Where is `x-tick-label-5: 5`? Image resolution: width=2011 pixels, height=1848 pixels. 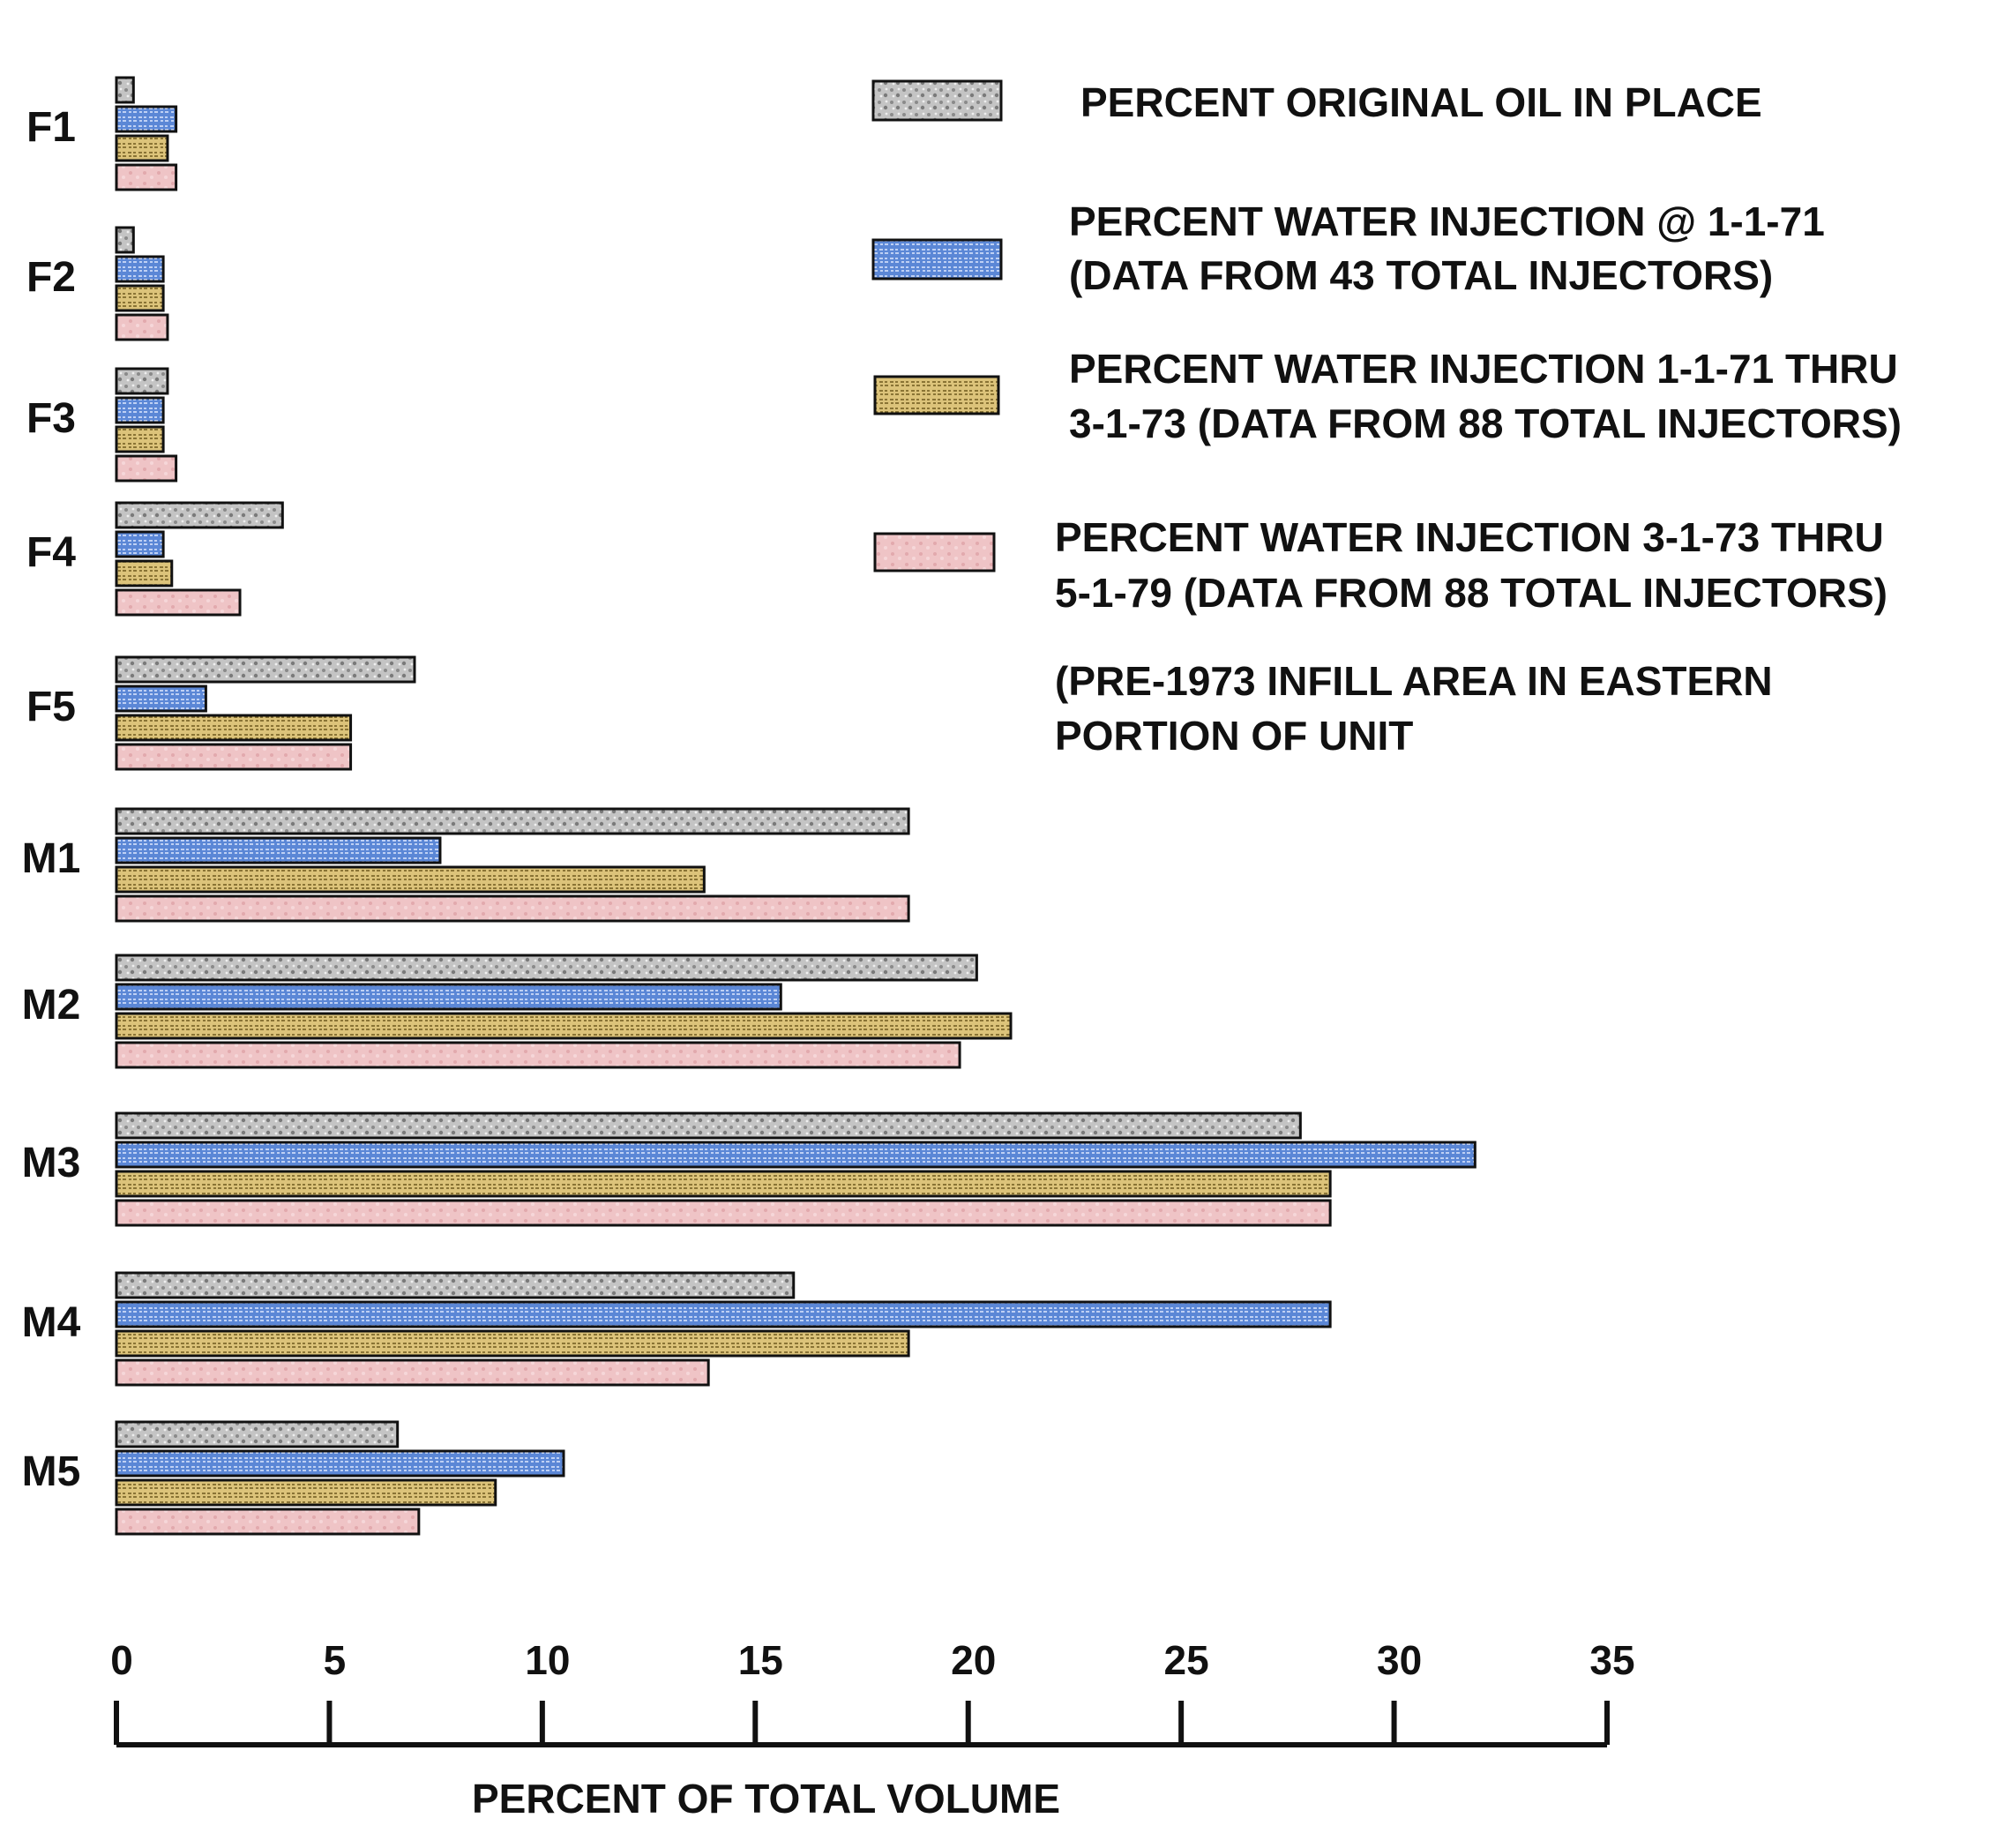 x-tick-label-5: 5 is located at coordinates (335, 1660).